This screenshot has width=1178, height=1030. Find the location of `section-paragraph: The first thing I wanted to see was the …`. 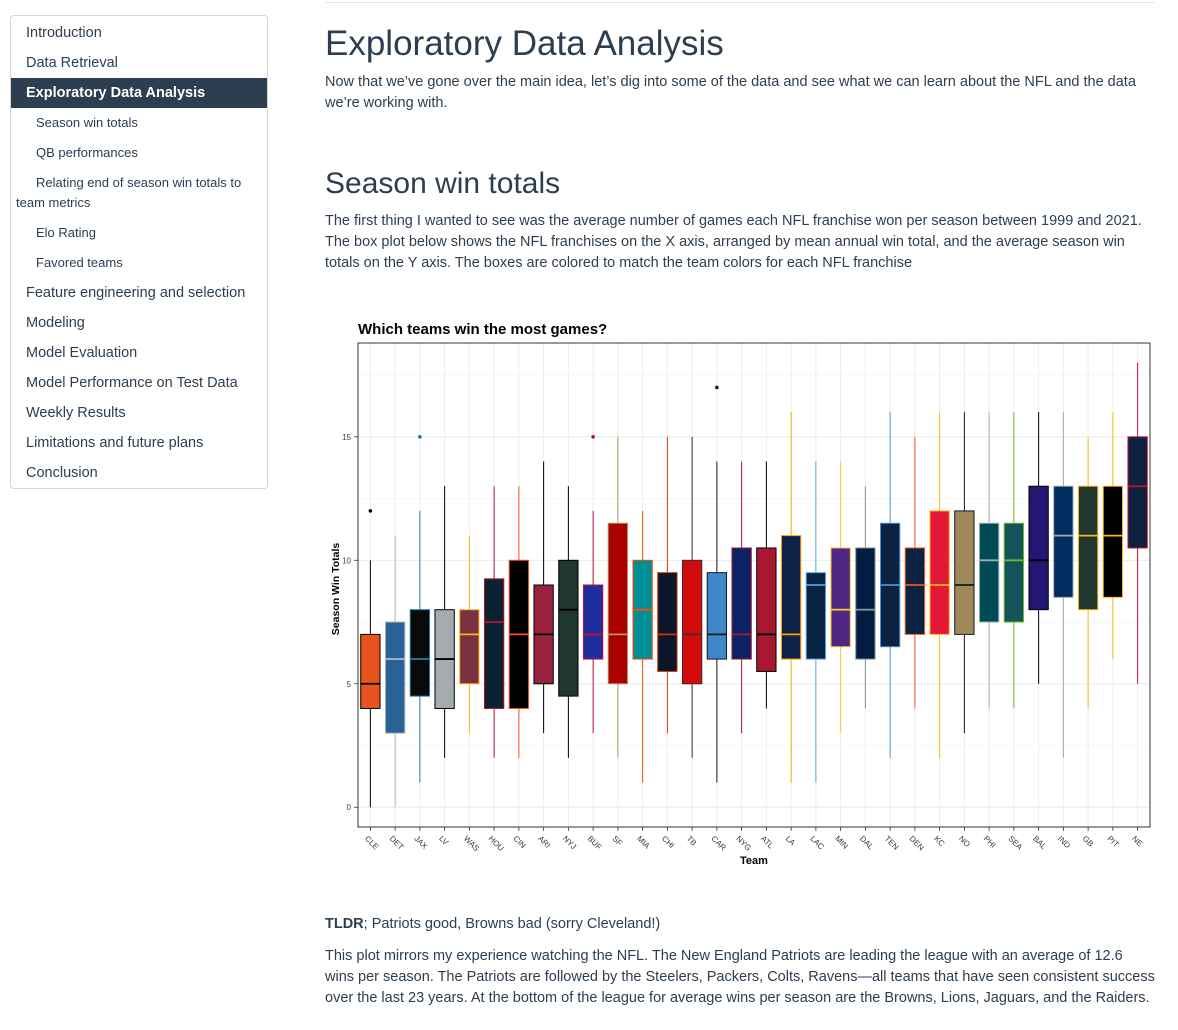

section-paragraph: The first thing I wanted to see was the … is located at coordinates (733, 242).